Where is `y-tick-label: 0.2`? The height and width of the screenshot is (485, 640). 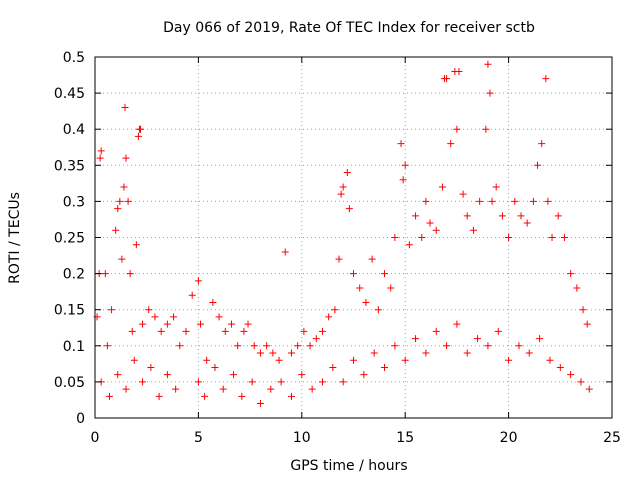
y-tick-label: 0.2 is located at coordinates (74, 275).